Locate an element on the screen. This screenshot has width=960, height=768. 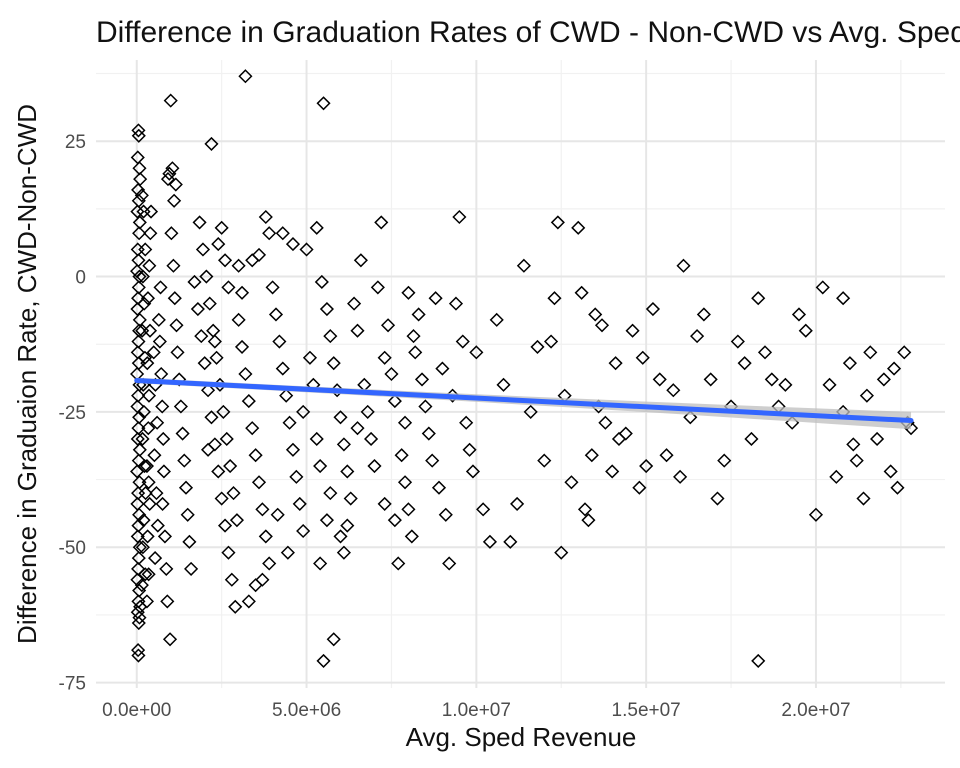
x-axis-title: Avg. Sped Revenue is located at coordinates (521, 737).